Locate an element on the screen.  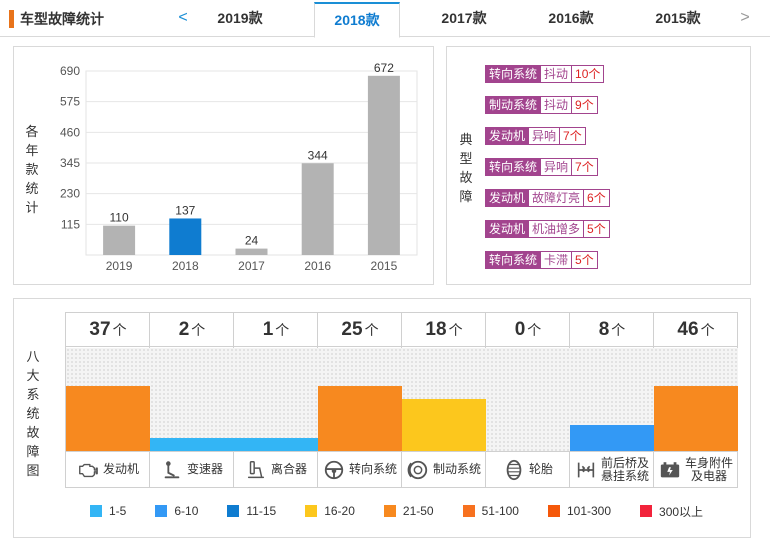
fault-system: 发动机 is located at coordinates (507, 136).